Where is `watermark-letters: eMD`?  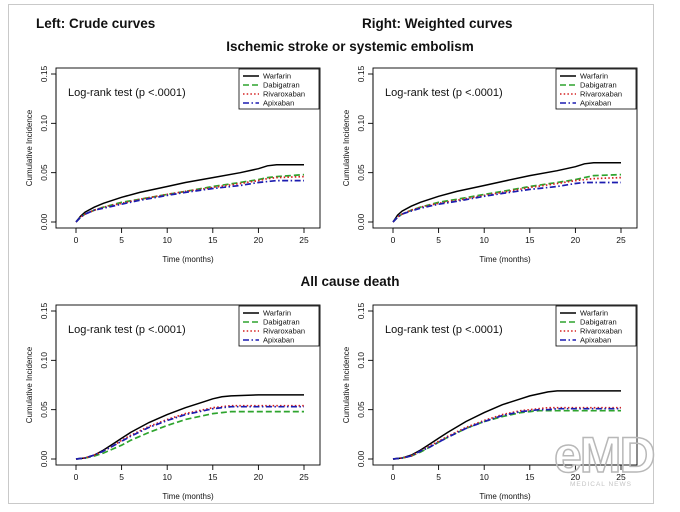
watermark-letters: eMD is located at coordinates (604, 455).